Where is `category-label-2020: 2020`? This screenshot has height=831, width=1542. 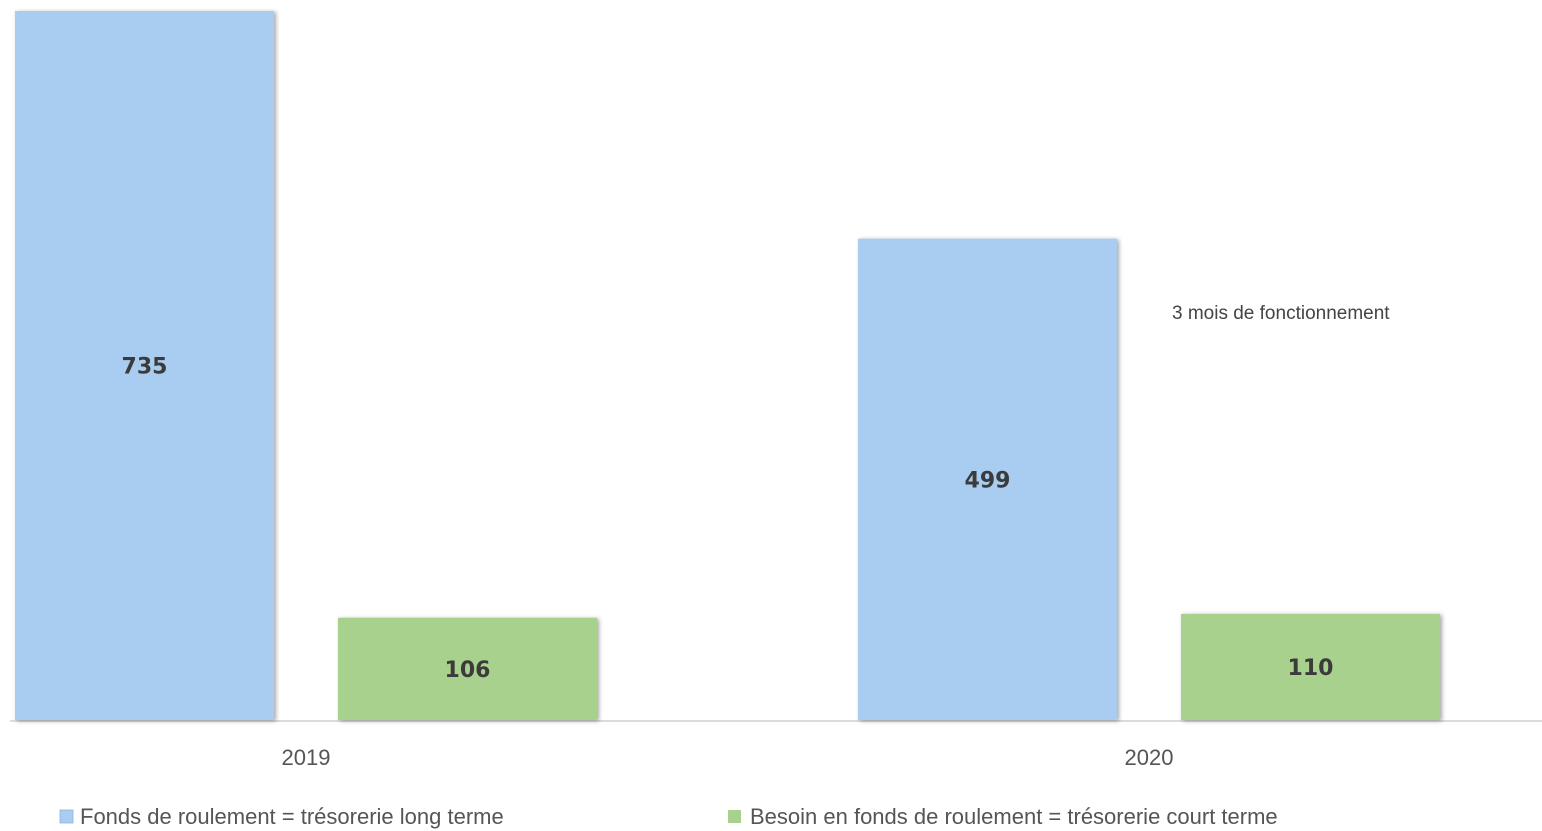 category-label-2020: 2020 is located at coordinates (1149, 757).